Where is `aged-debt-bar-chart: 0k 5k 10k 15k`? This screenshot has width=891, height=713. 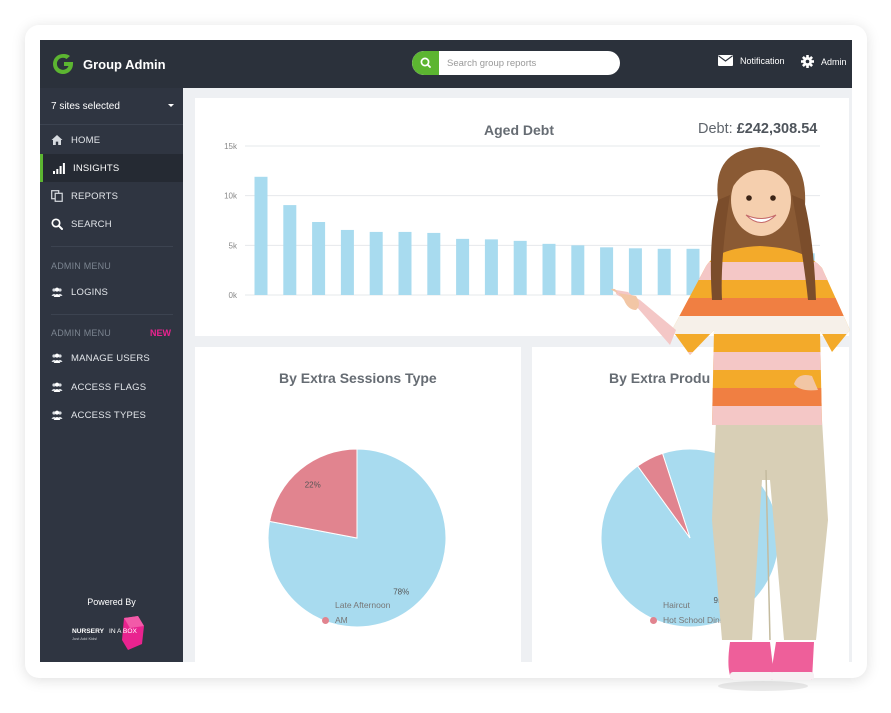
aged-debt-bar-chart: 0k 5k 10k 15k is located at coordinates (522, 221).